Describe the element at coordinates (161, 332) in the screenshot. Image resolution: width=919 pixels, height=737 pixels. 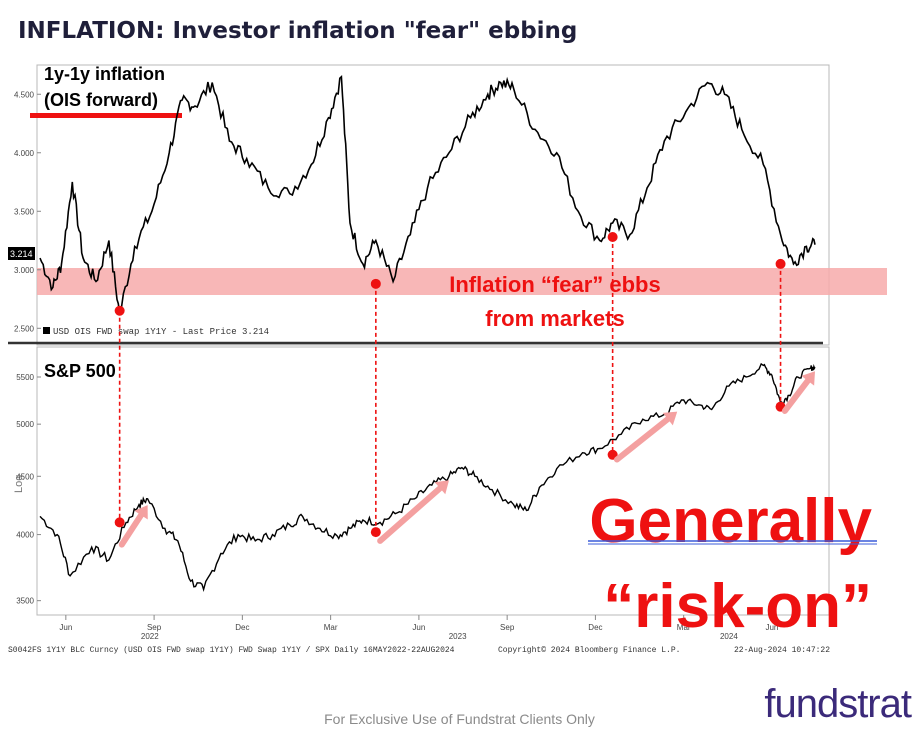
I see `legend-label: USD OIS FWD swap 1Y1Y - Last Price 3.214` at that location.